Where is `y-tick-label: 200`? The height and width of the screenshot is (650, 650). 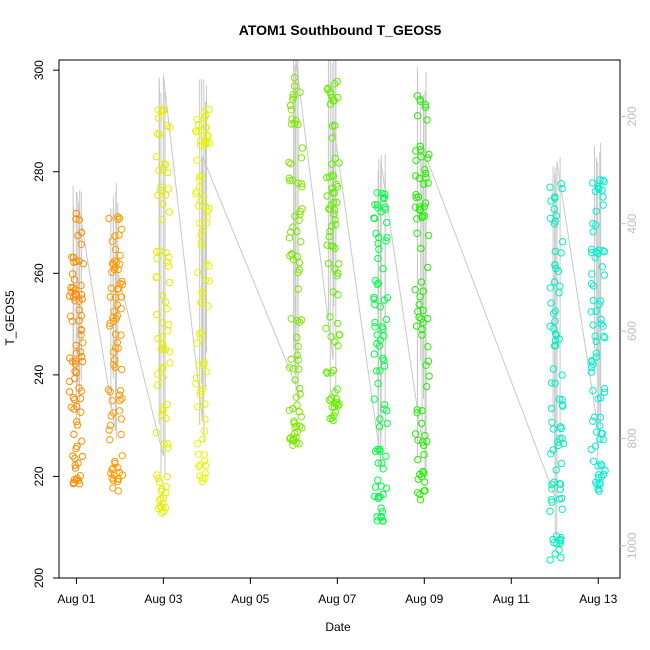 y-tick-label: 200 is located at coordinates (39, 578).